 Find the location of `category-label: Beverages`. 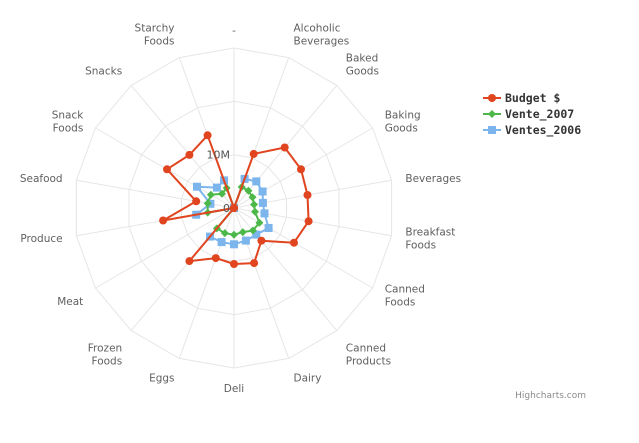

category-label: Beverages is located at coordinates (433, 179).